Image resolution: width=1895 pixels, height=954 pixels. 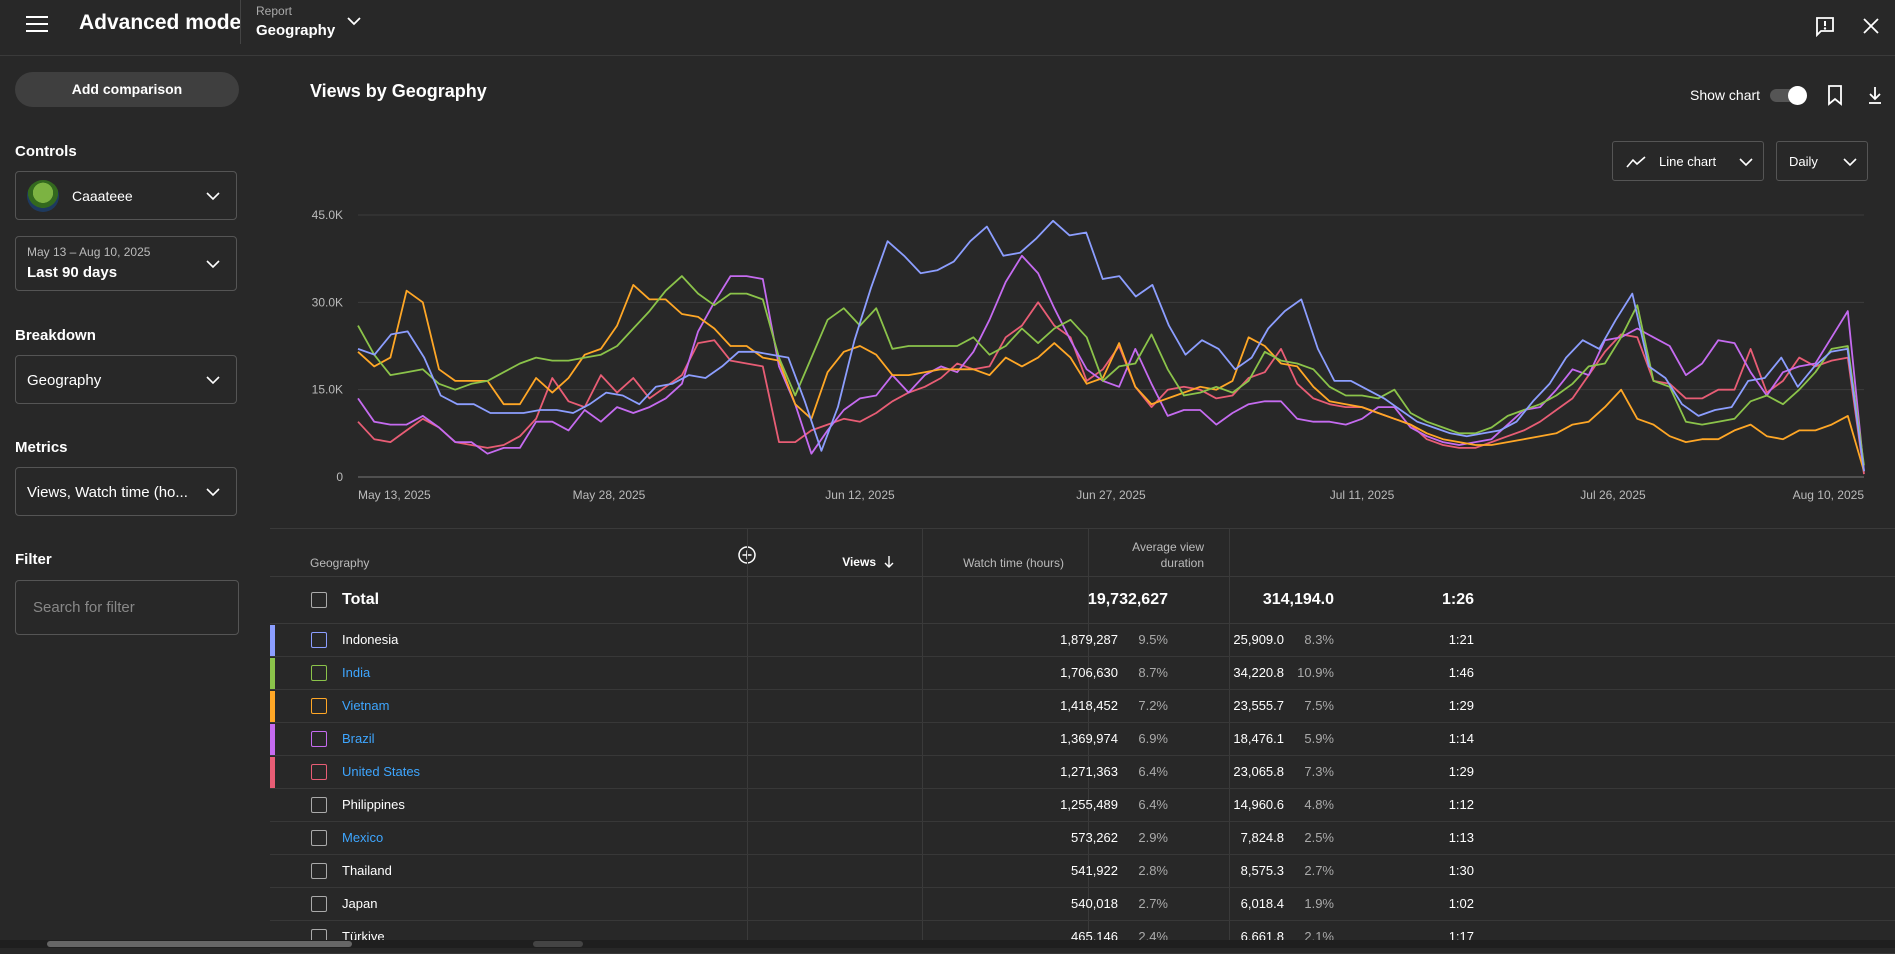 I want to click on avatar, so click(x=43, y=196).